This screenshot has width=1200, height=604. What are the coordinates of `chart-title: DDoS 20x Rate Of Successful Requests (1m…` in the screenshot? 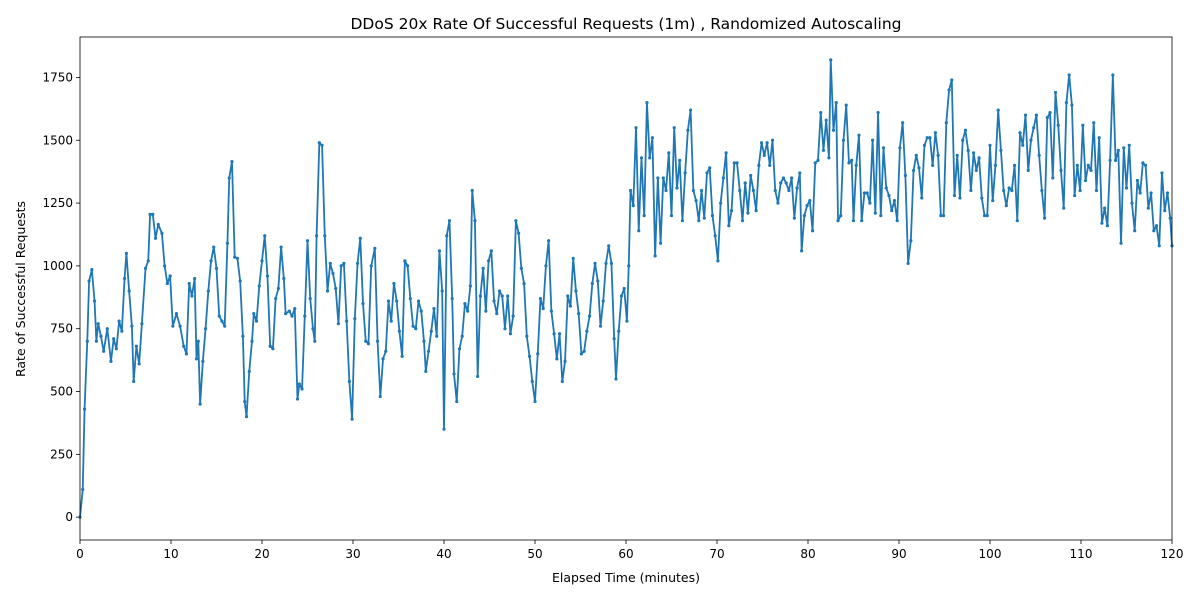 It's located at (626, 24).